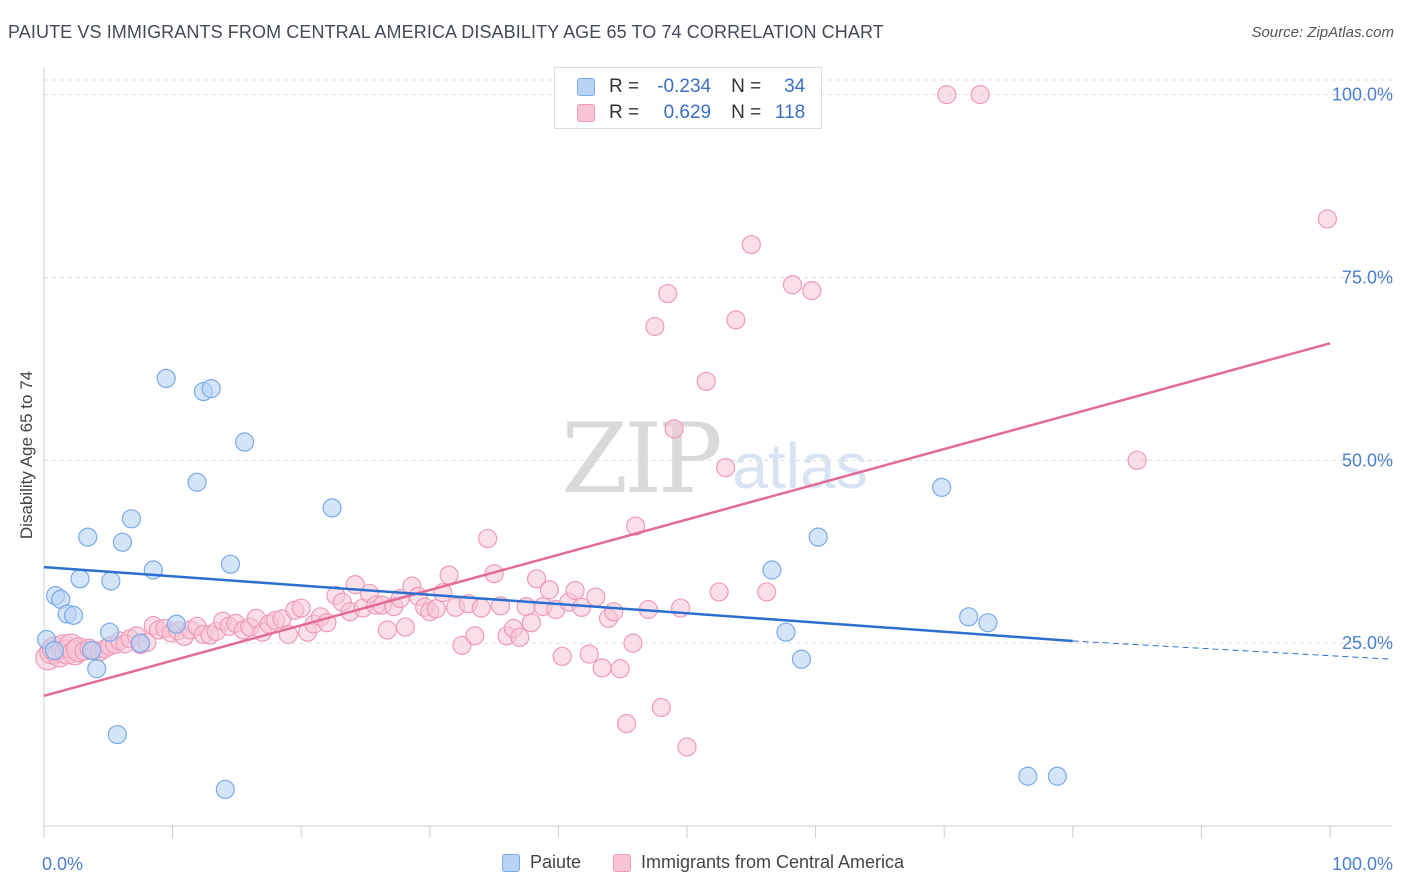 The image size is (1406, 892). Describe the element at coordinates (1362, 95) in the screenshot. I see `y-tick-label: 100.0%` at that location.